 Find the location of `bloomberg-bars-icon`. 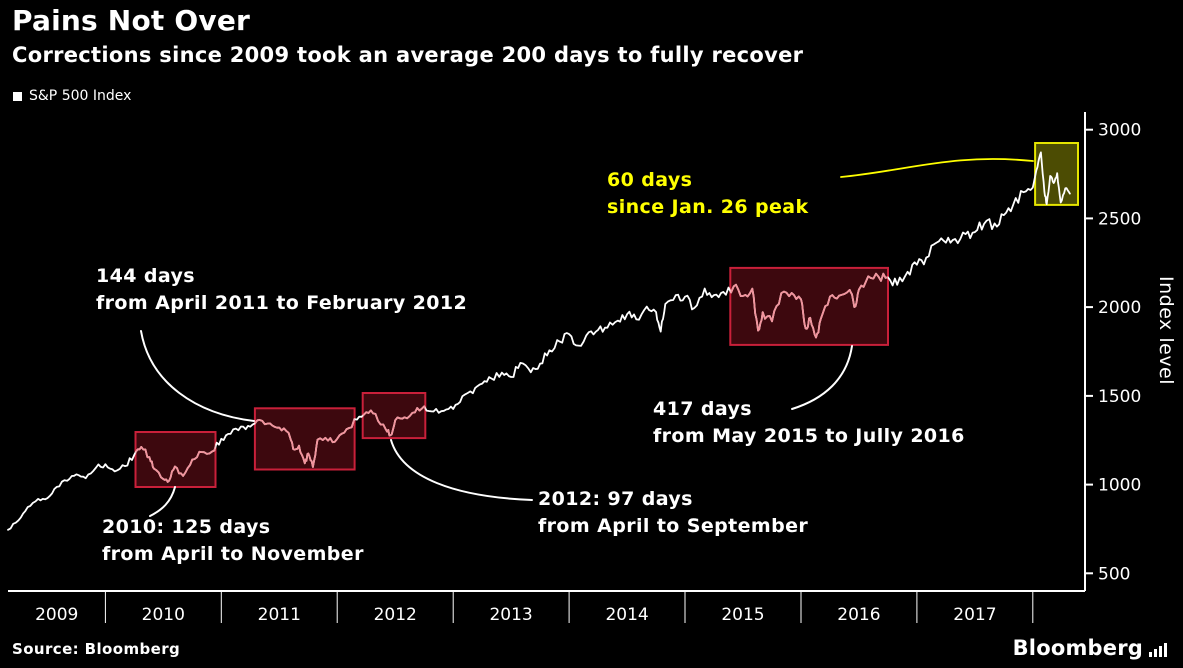

bloomberg-bars-icon is located at coordinates (1158, 650).